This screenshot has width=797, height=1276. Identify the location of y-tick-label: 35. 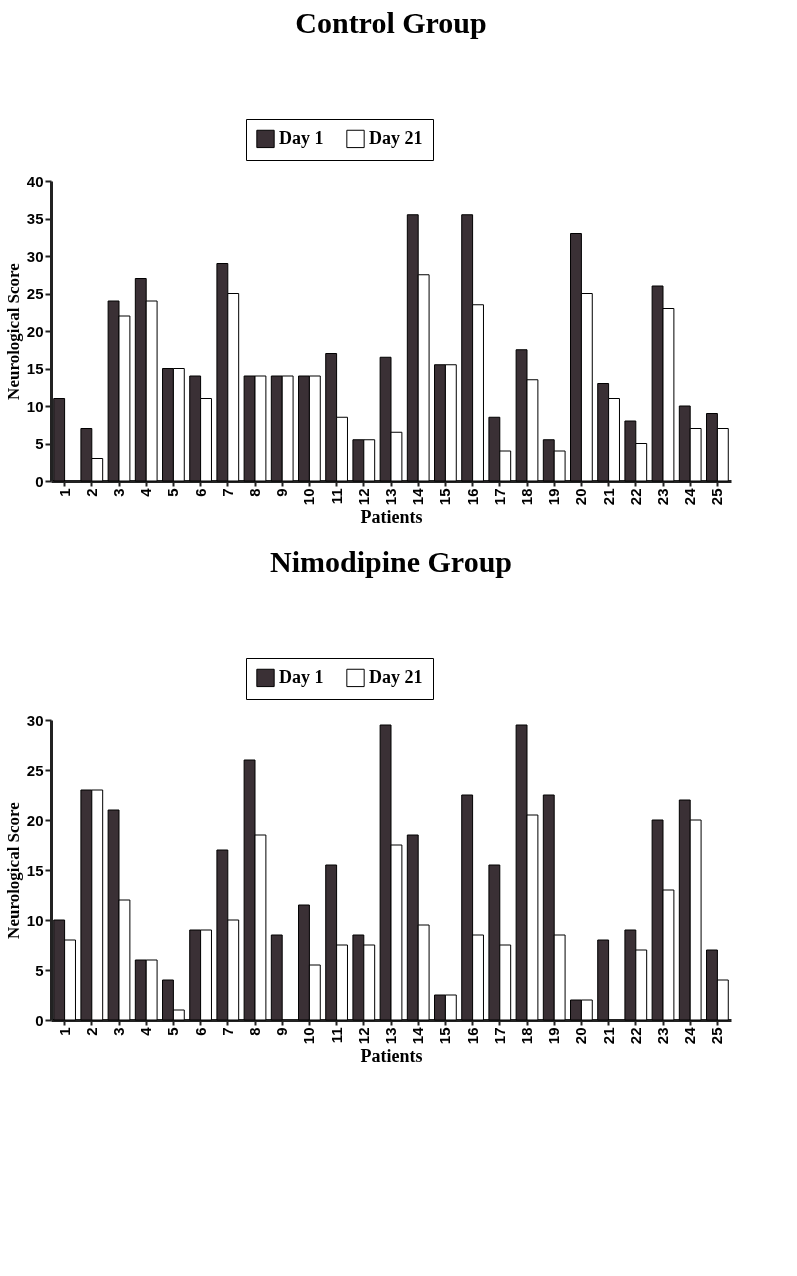
(35, 218).